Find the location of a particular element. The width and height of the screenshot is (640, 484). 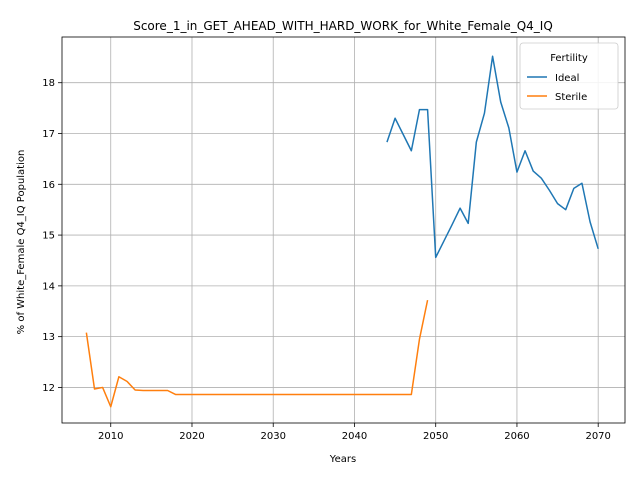

series-line-ideal is located at coordinates (492, 157).